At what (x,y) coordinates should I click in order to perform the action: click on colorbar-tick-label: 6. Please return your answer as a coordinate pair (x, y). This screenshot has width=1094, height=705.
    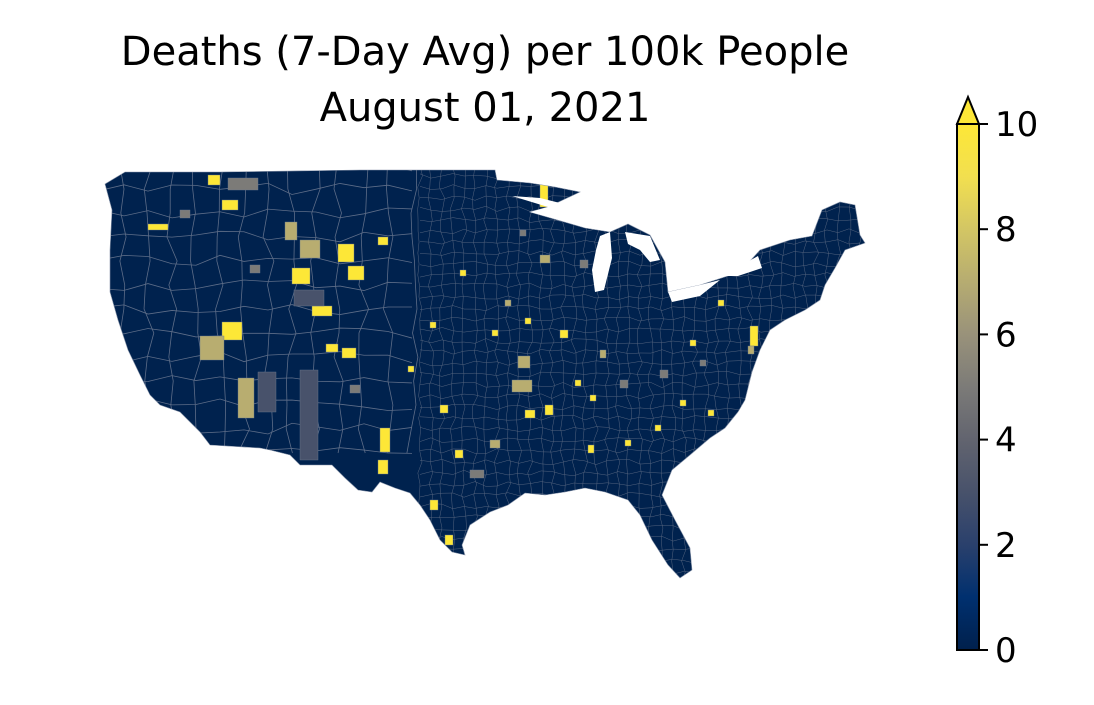
    Looking at the image, I should click on (1006, 335).